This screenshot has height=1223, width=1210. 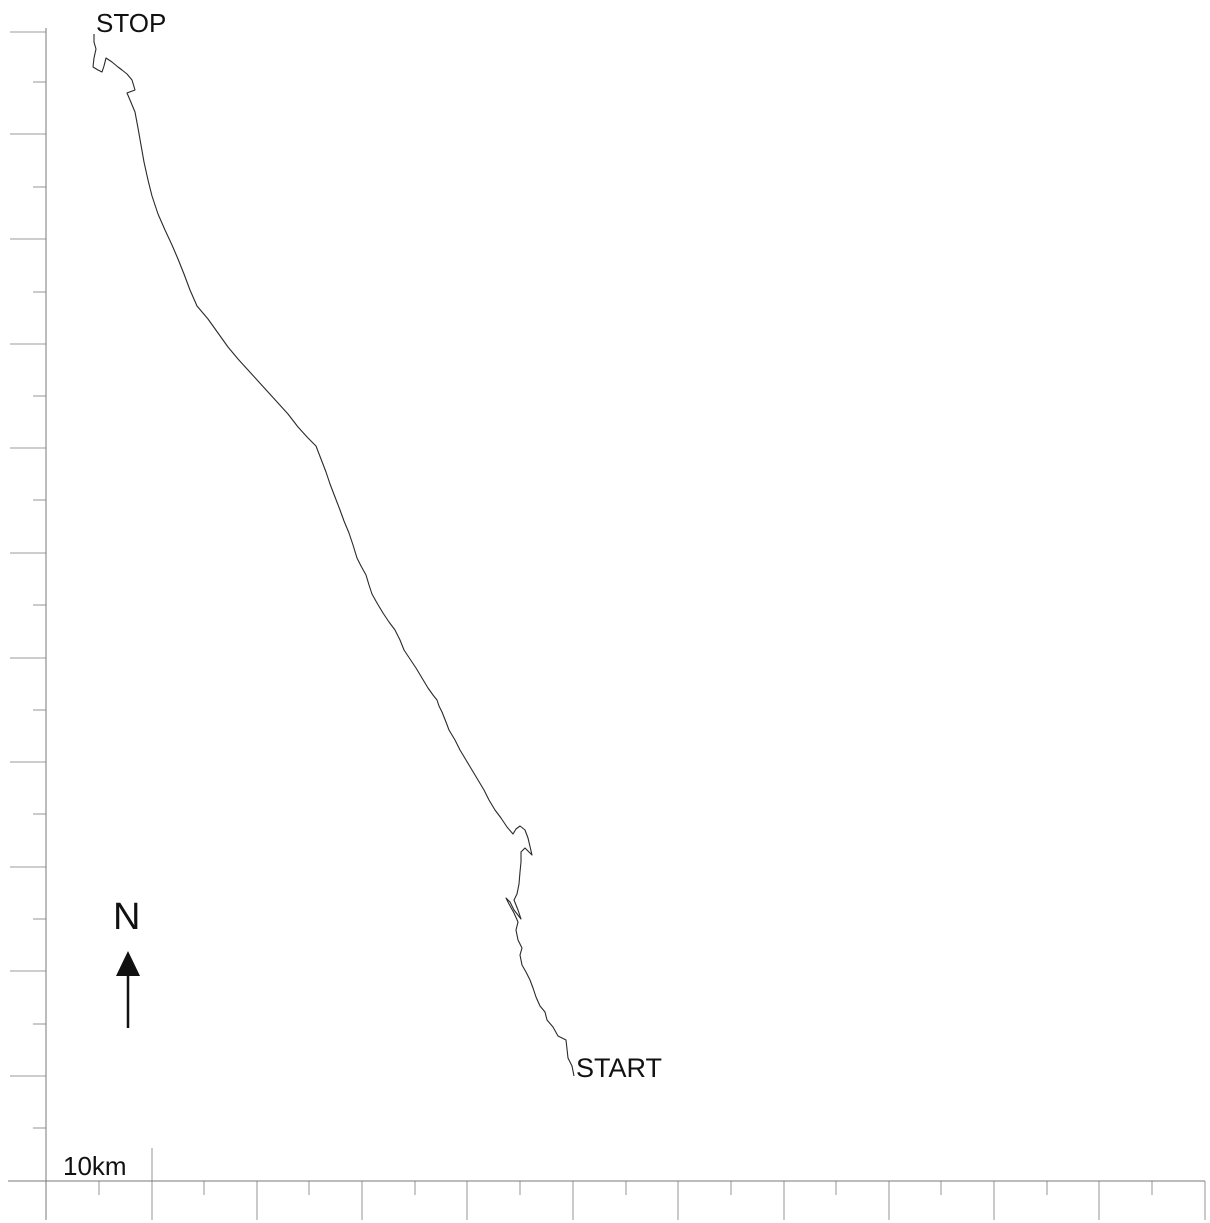 I want to click on start-label: START, so click(x=619, y=1068).